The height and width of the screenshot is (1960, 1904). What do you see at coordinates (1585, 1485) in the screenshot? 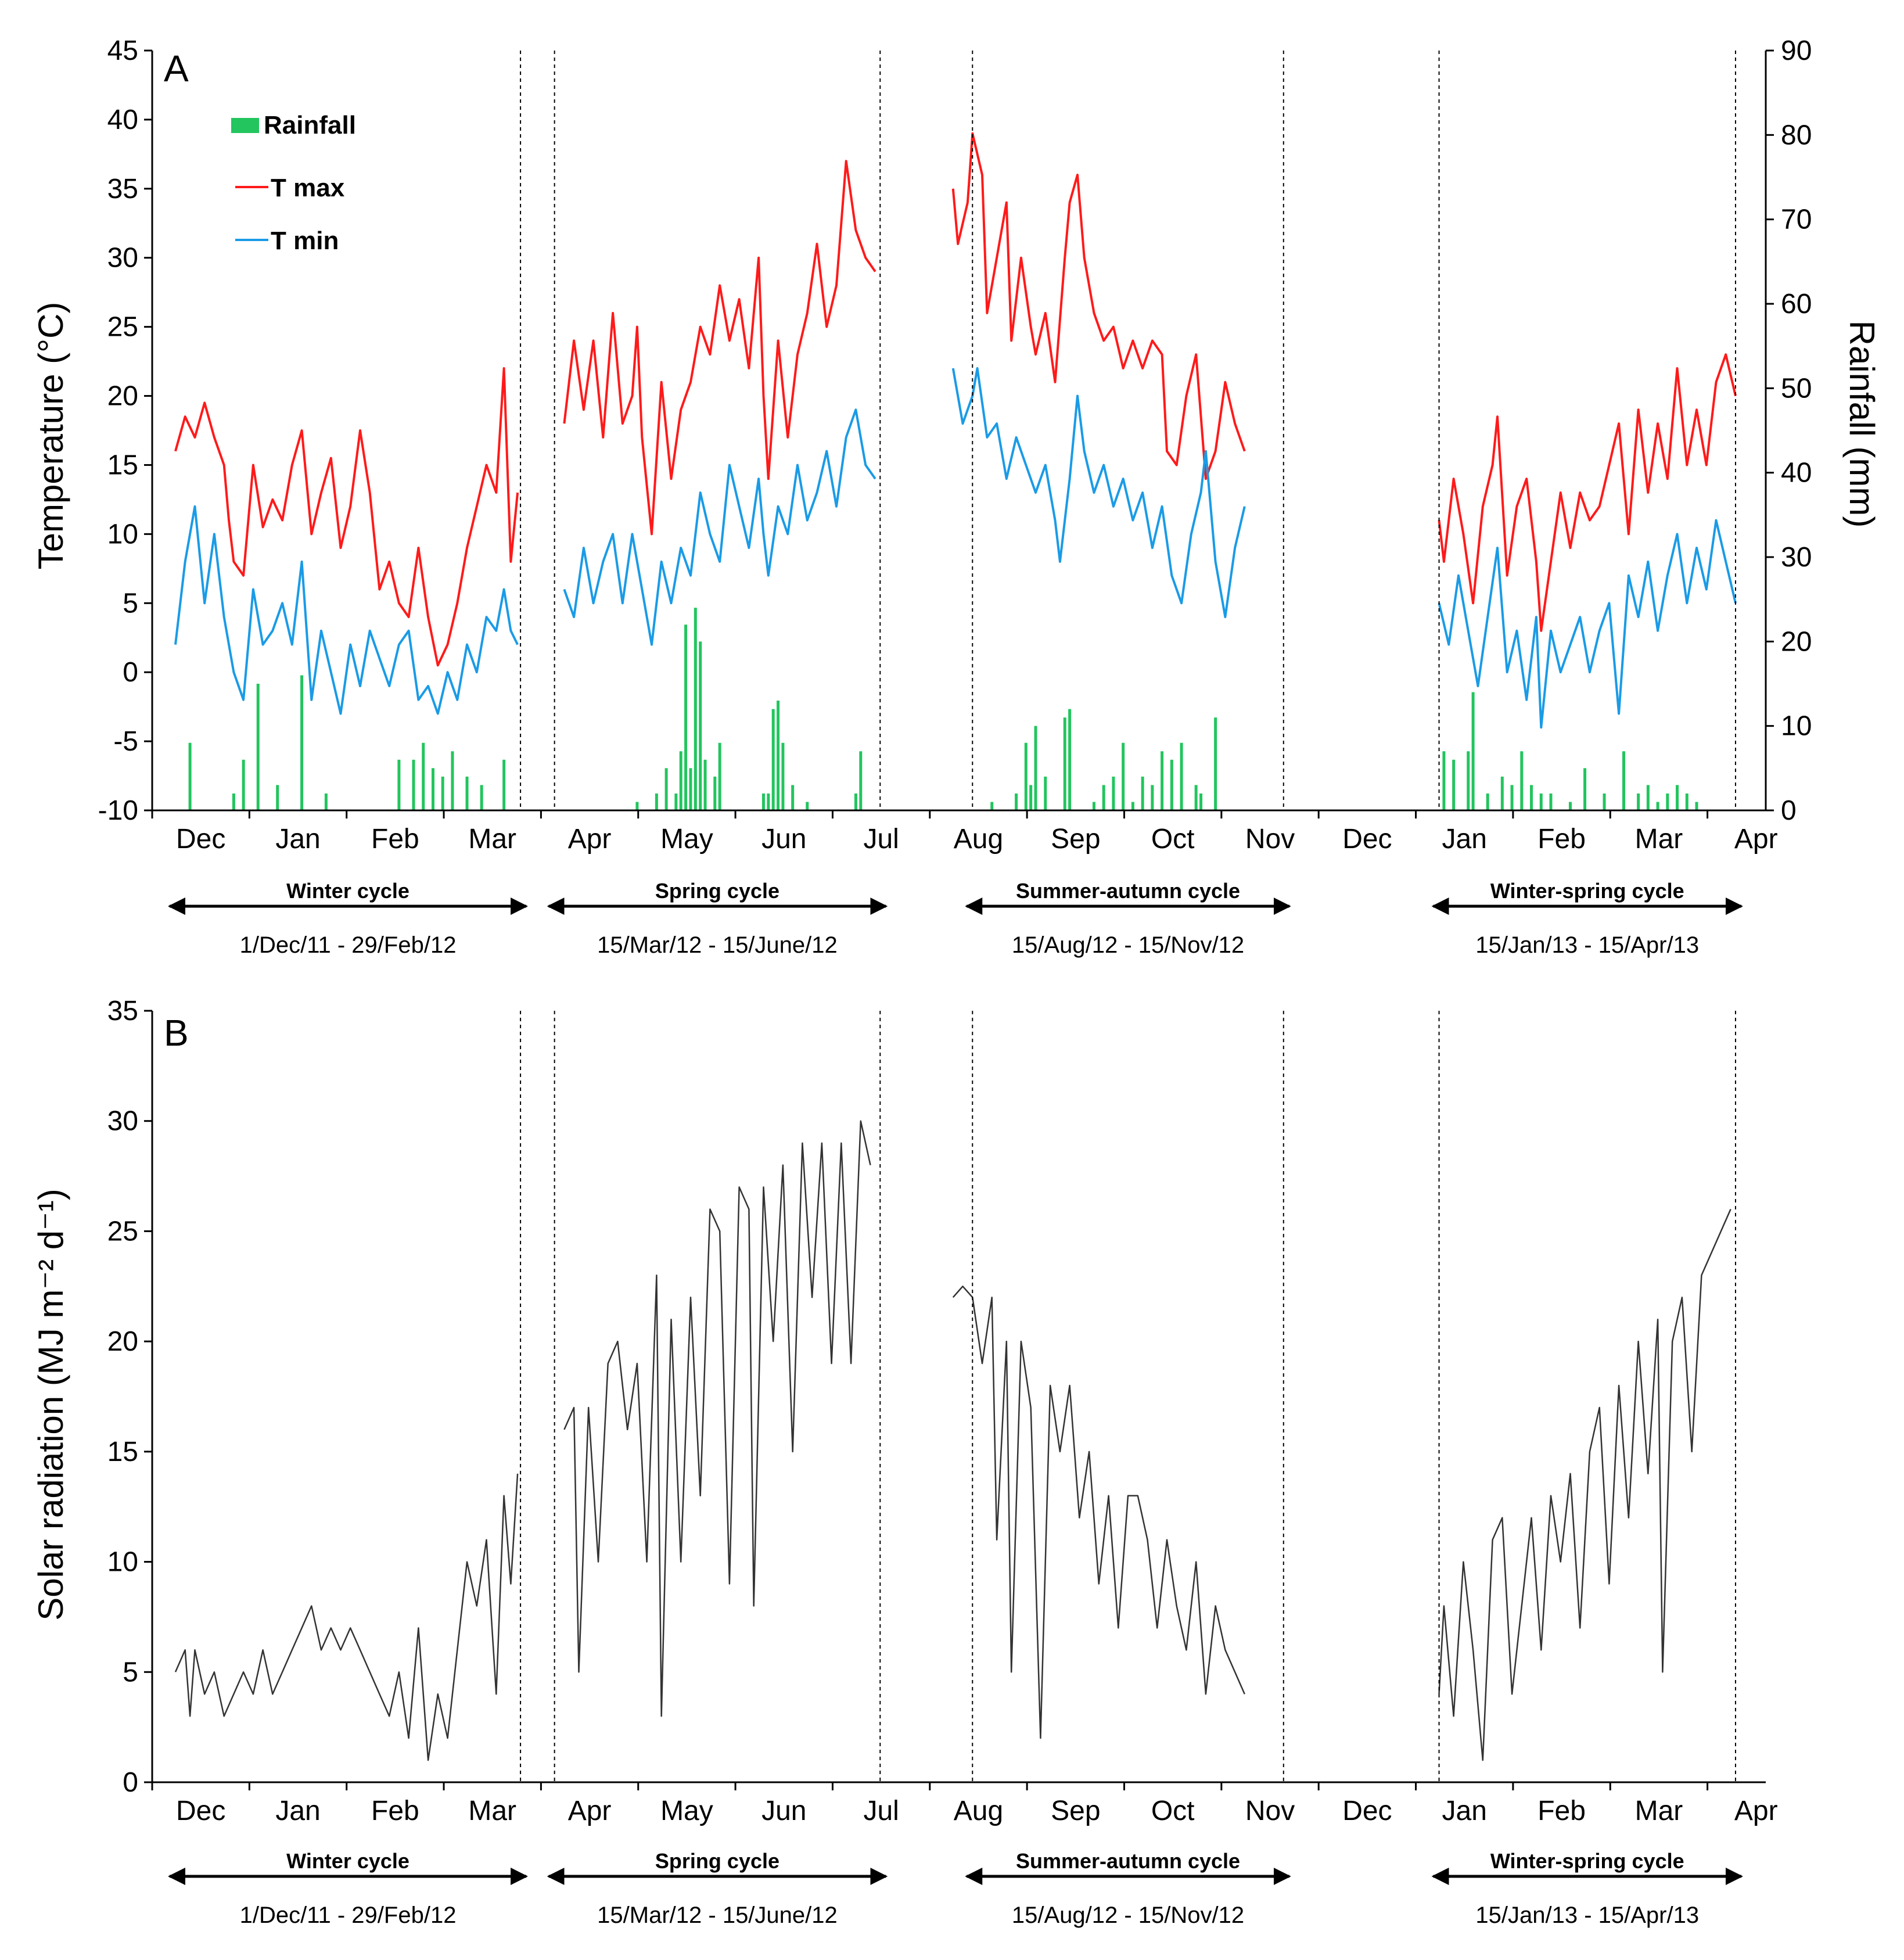
I see `solar-radiation-line-segment` at bounding box center [1585, 1485].